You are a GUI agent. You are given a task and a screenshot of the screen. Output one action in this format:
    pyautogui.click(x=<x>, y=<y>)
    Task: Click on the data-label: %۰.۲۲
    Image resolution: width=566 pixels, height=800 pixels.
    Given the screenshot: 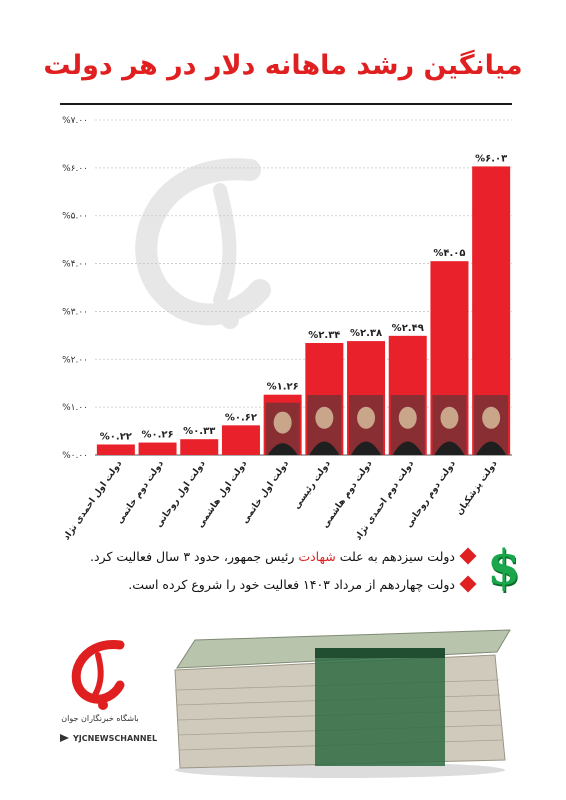 What is the action you would take?
    pyautogui.click(x=116, y=436)
    